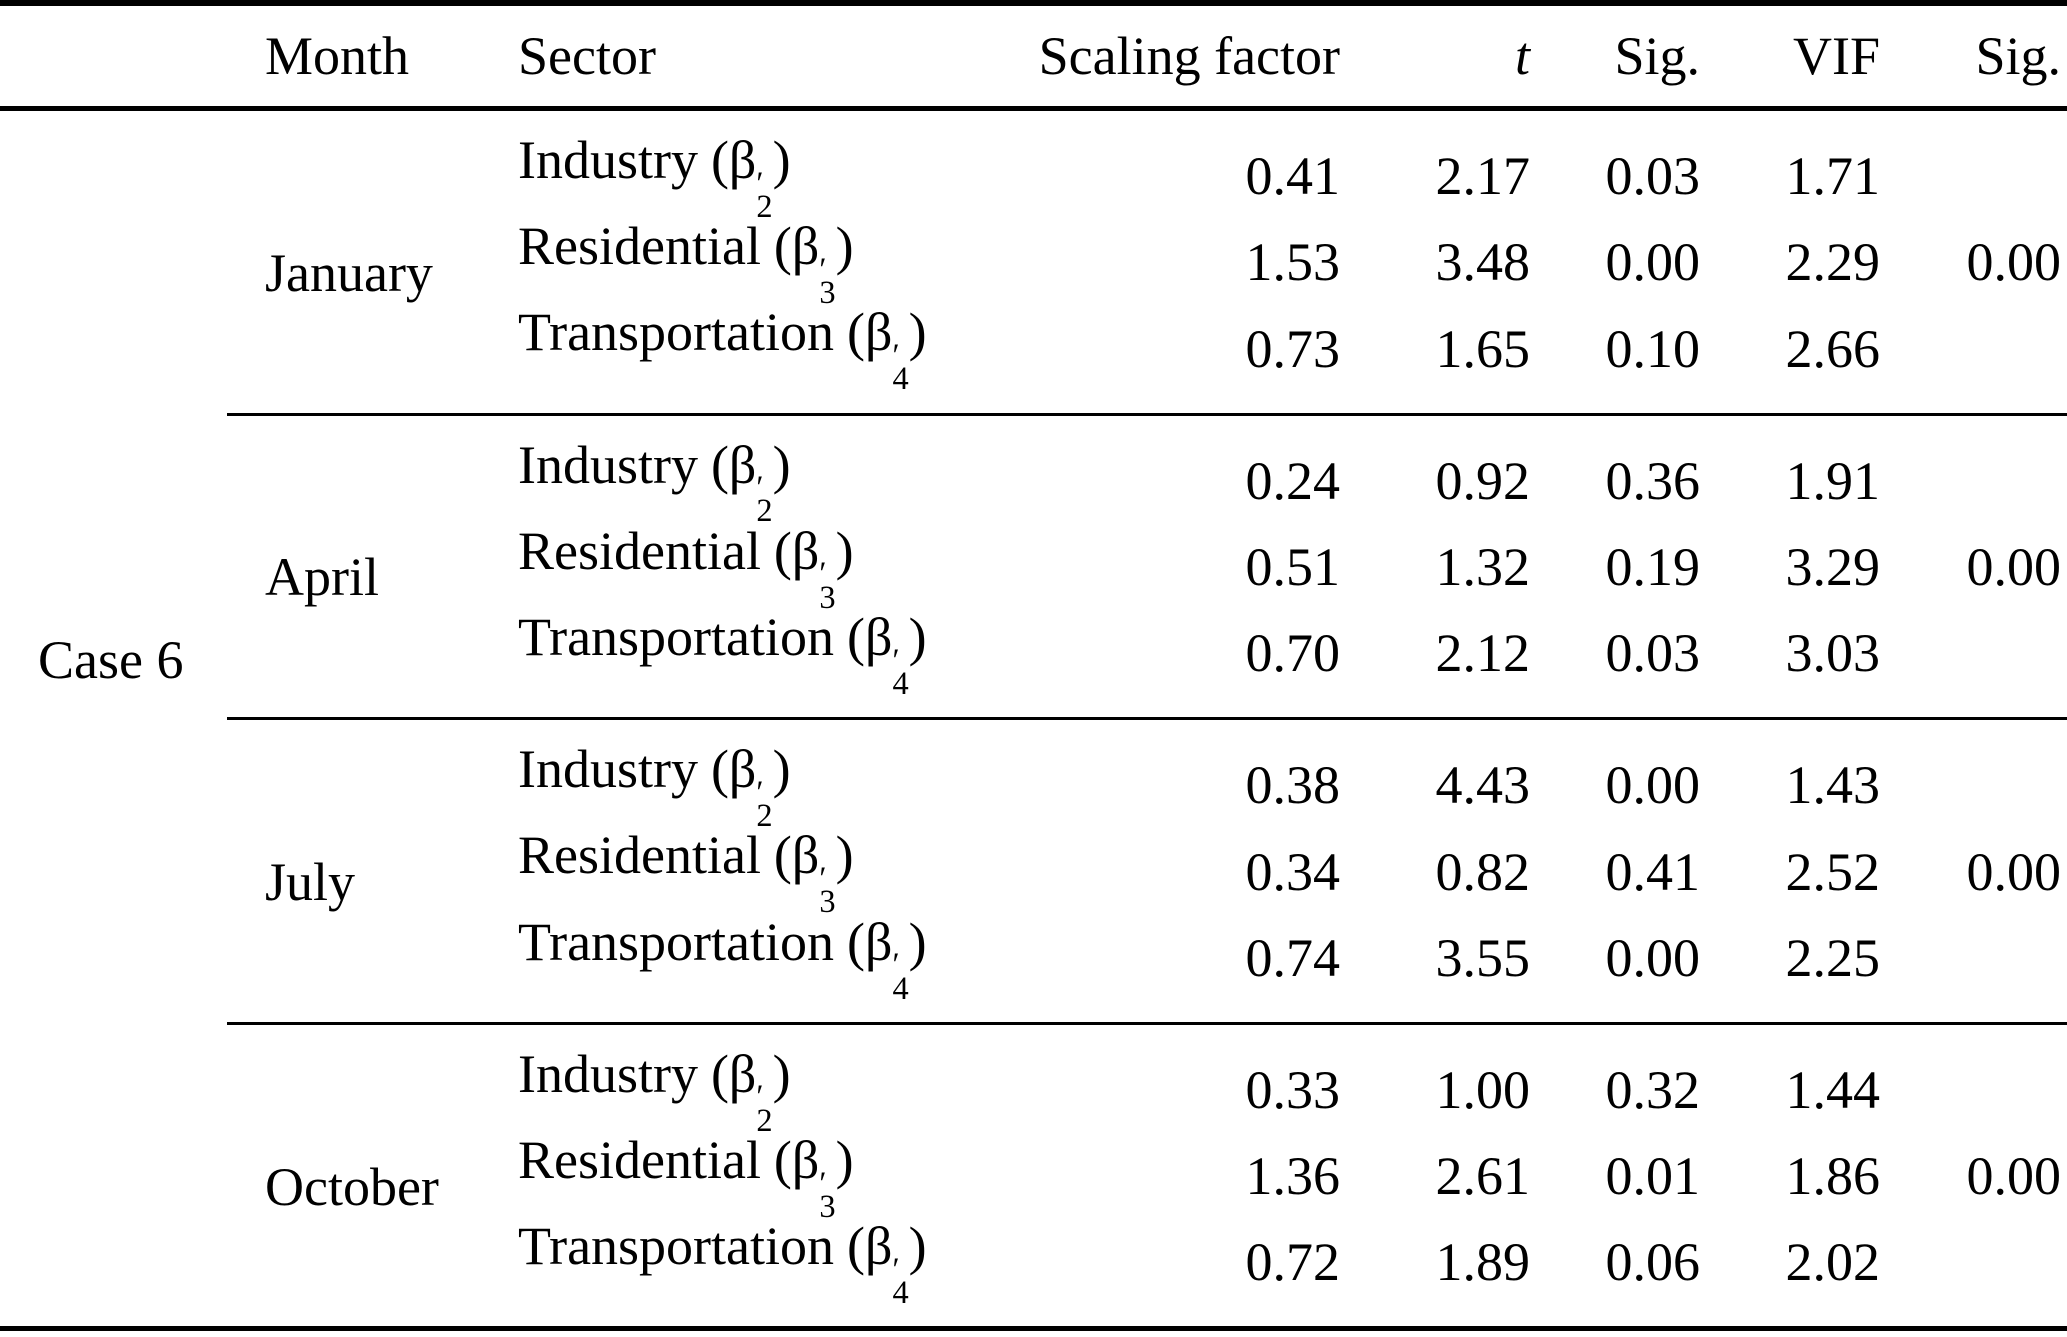  I want to click on cell-vif: 1.43, so click(1790, 773).